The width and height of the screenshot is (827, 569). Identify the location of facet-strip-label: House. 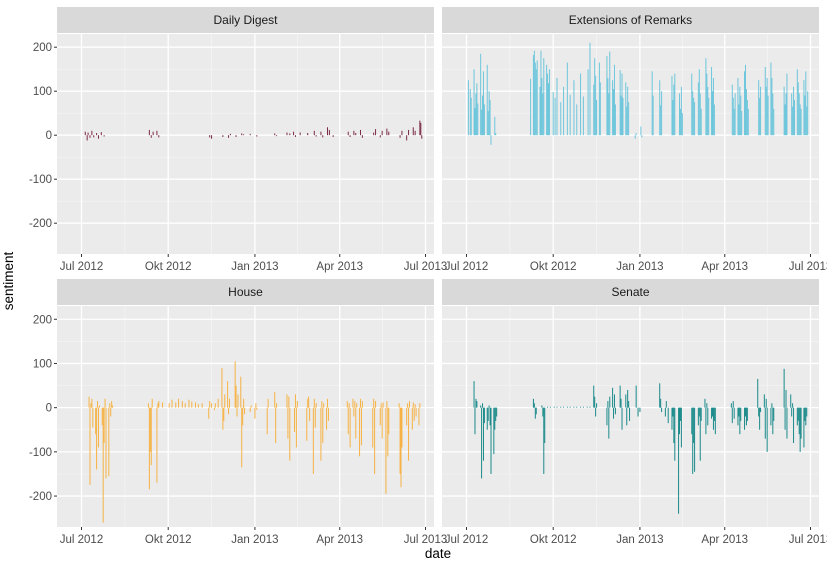
(245, 292).